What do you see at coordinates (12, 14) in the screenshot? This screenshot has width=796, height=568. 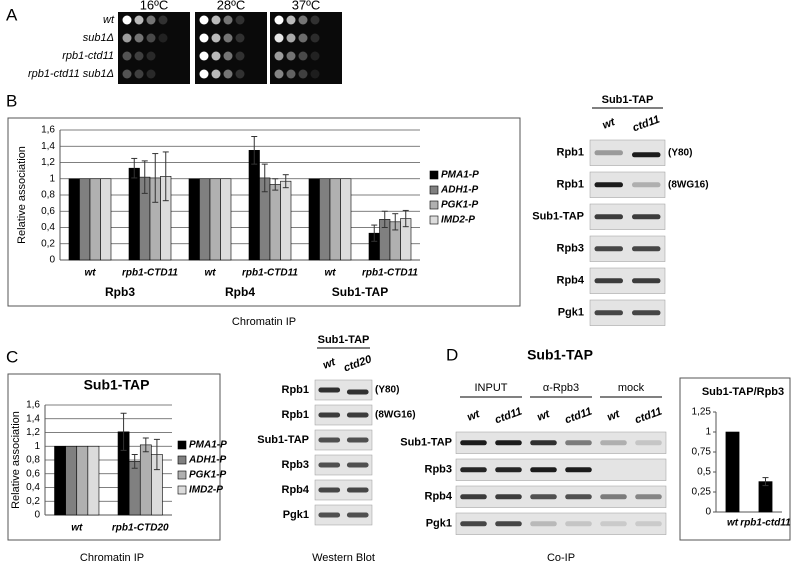 I see `panel-label: A` at bounding box center [12, 14].